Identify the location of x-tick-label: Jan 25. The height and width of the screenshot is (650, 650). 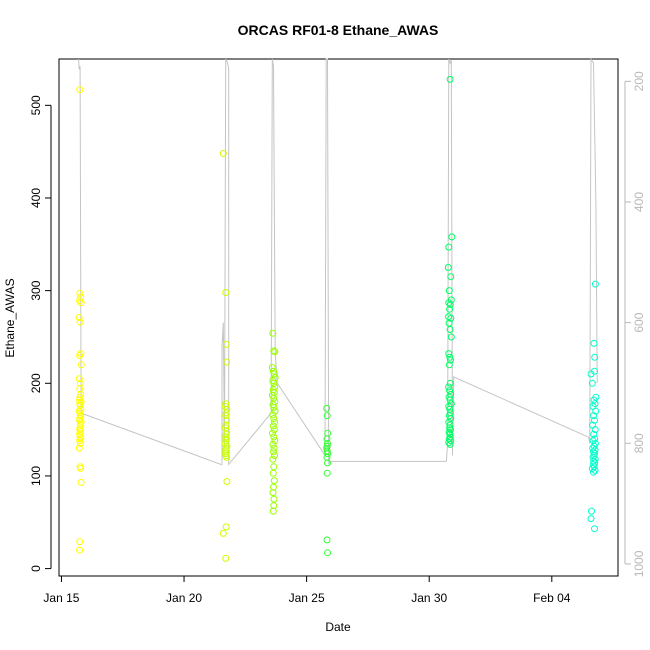
(307, 598).